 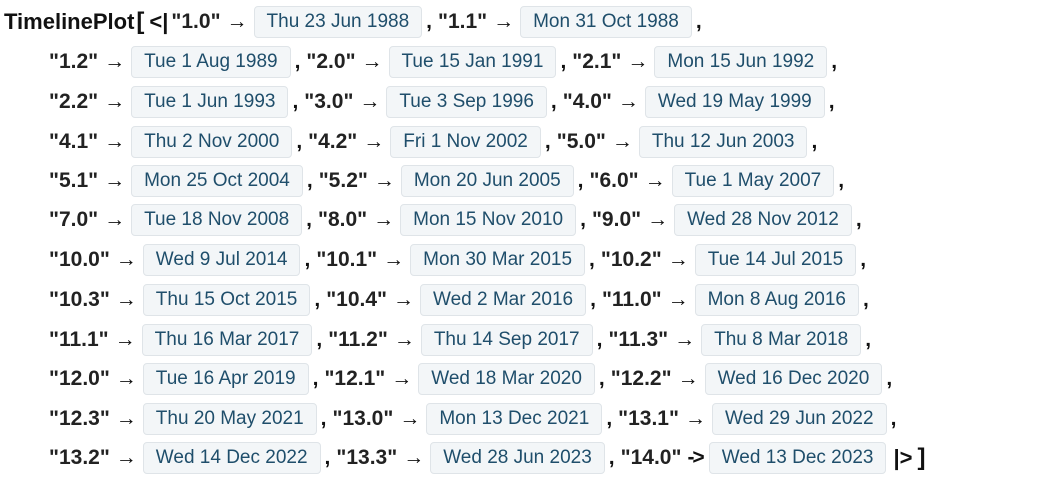 What do you see at coordinates (217, 181) in the screenshot?
I see `date-object: Mon 25 Oct 2004` at bounding box center [217, 181].